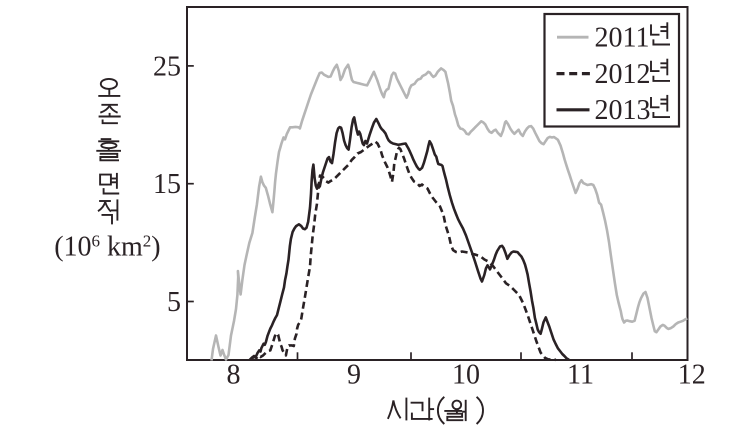  Describe the element at coordinates (174, 302) in the screenshot. I see `svg-text: 5` at that location.